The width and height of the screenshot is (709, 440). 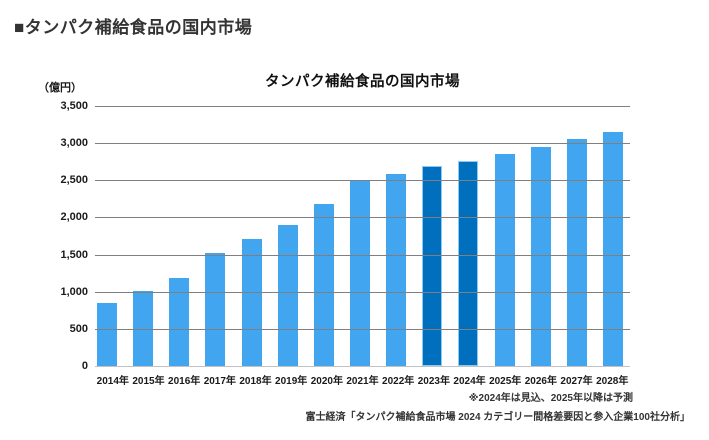 I want to click on bar-2024年, so click(x=468, y=263).